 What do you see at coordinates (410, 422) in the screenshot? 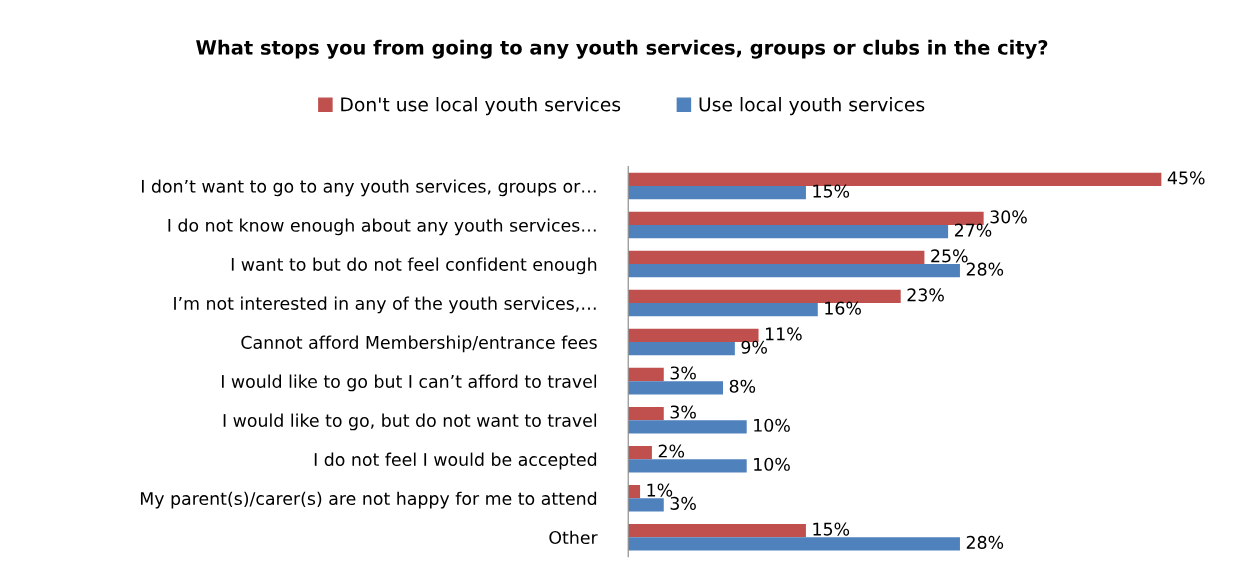
I see `y-tick-label: I would like to go, but do not want to travel` at bounding box center [410, 422].